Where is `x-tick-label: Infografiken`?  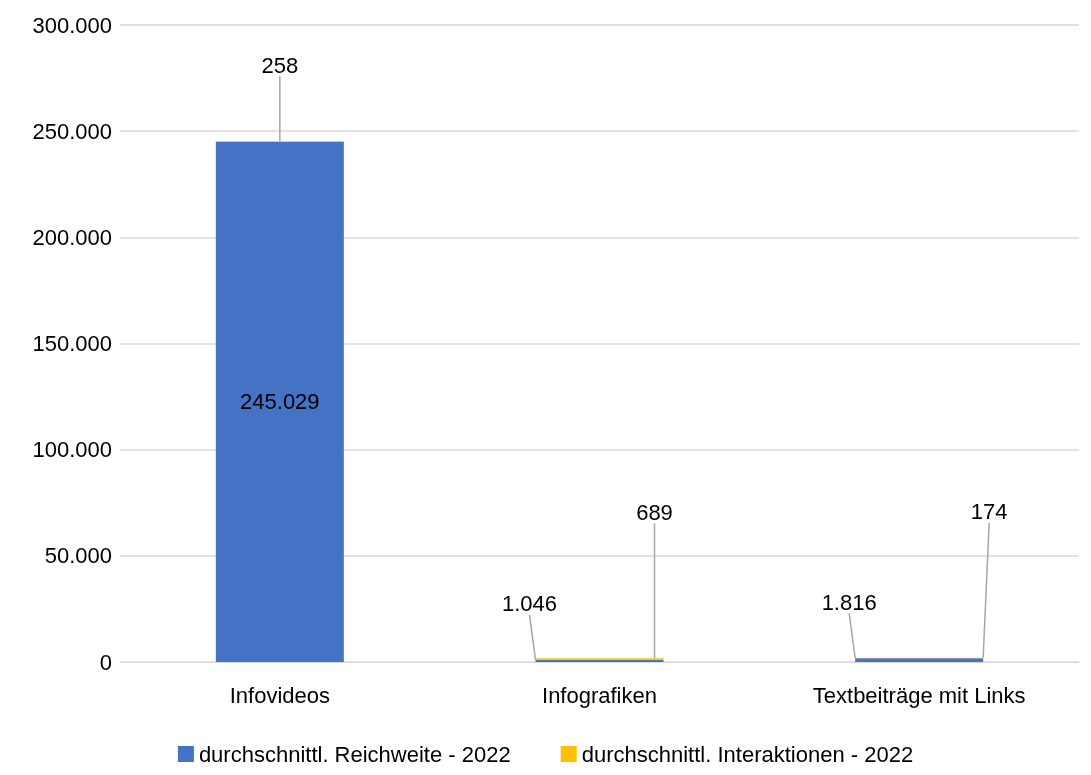
x-tick-label: Infografiken is located at coordinates (599, 695).